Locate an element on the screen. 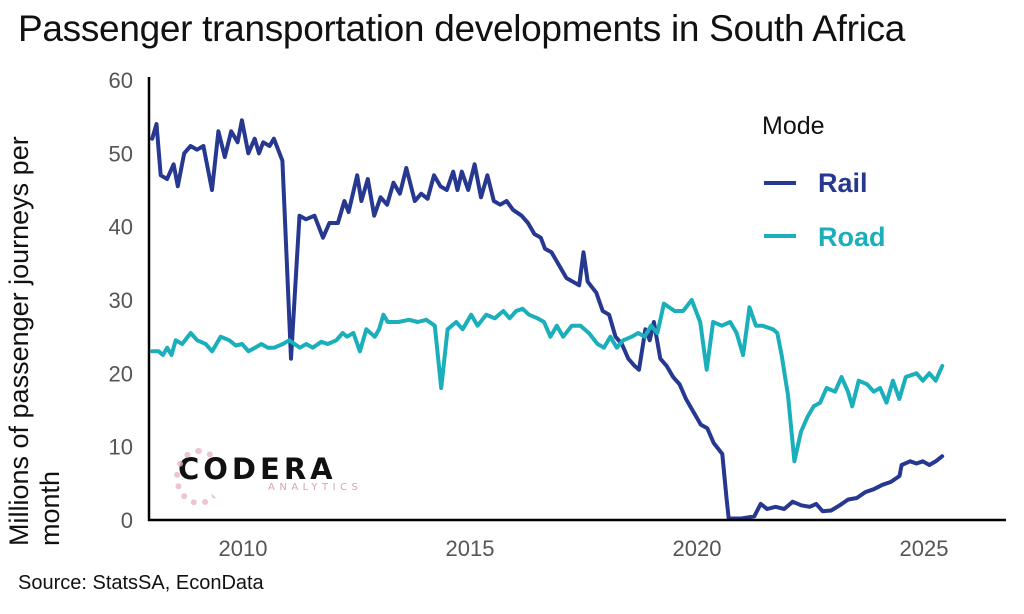 This screenshot has height=614, width=1024. y-tick-label: 30 is located at coordinates (121, 300).